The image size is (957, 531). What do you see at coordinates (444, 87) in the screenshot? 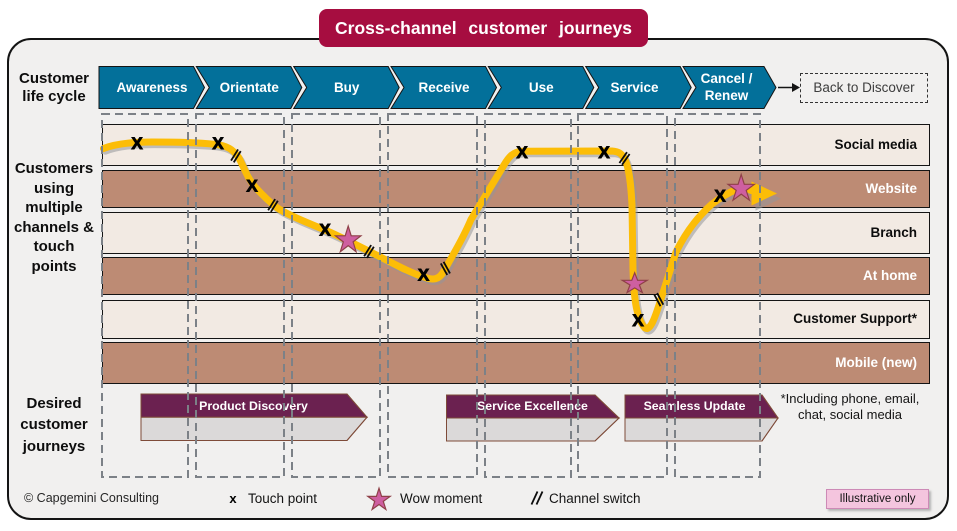
I see `svg-text: Receive` at bounding box center [444, 87].